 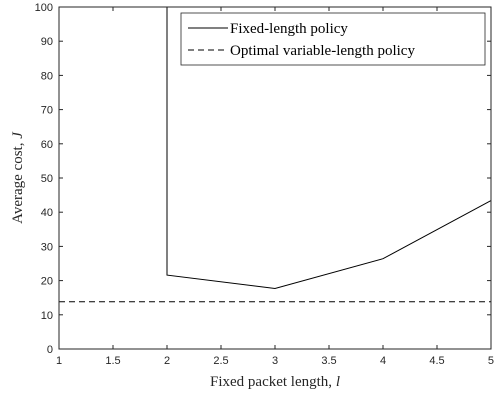 What do you see at coordinates (50, 350) in the screenshot?
I see `y-tick-label: 0` at bounding box center [50, 350].